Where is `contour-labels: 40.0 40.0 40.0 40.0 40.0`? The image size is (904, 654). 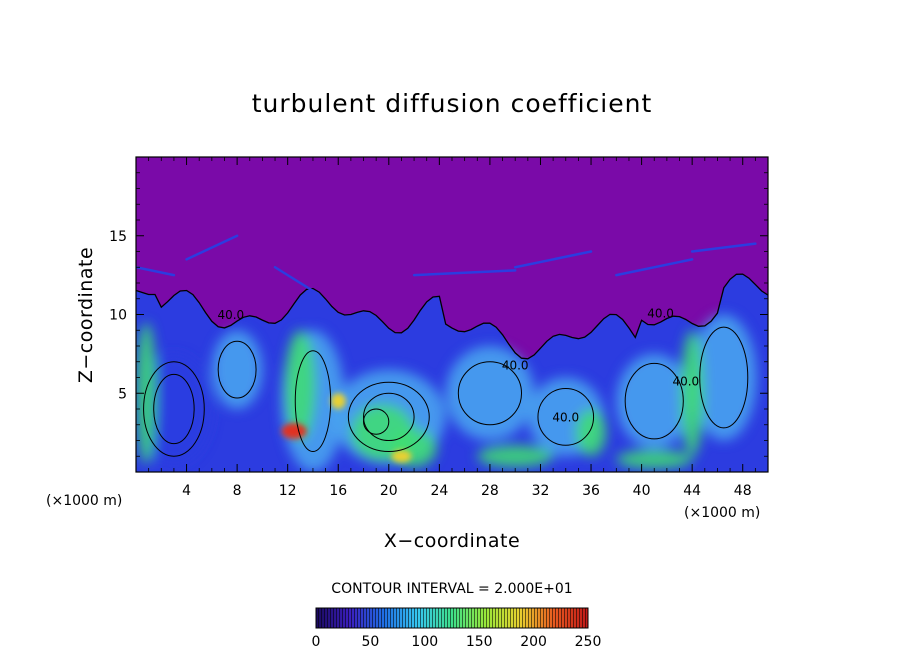
contour-labels: 40.0 40.0 40.0 40.0 40.0 is located at coordinates (458, 366).